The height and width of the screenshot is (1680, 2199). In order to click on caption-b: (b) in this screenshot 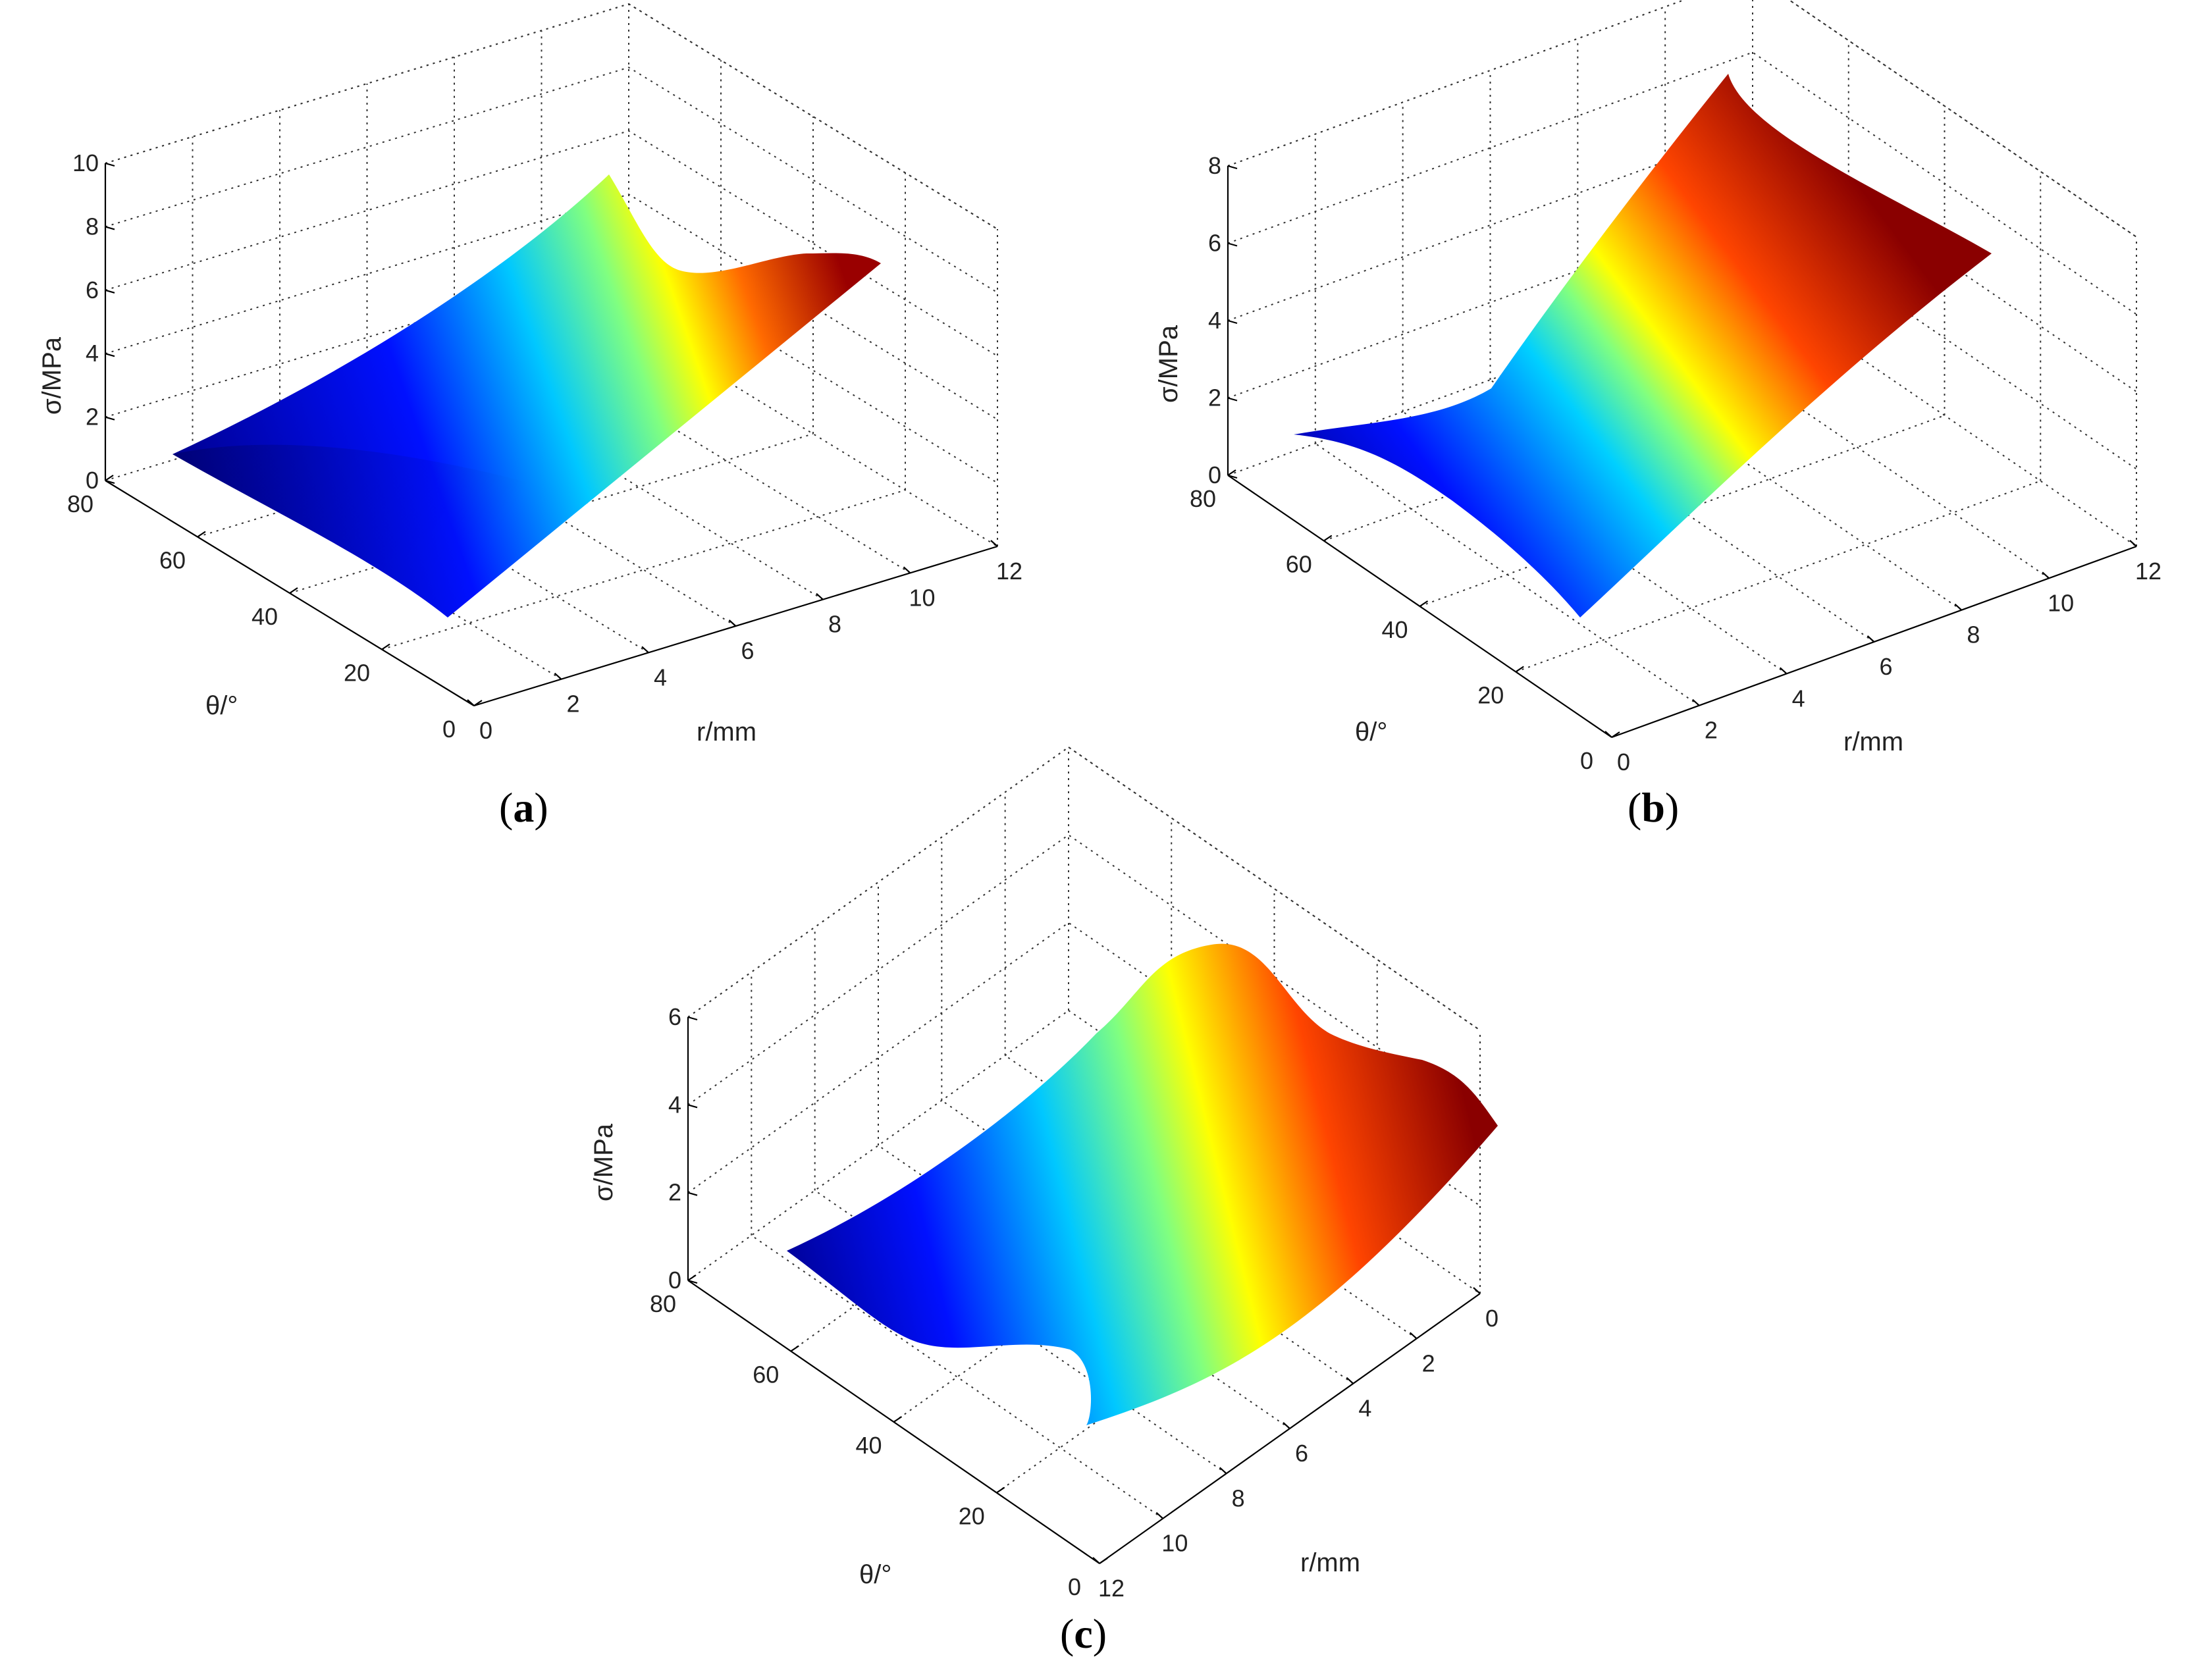, I will do `click(1654, 807)`.